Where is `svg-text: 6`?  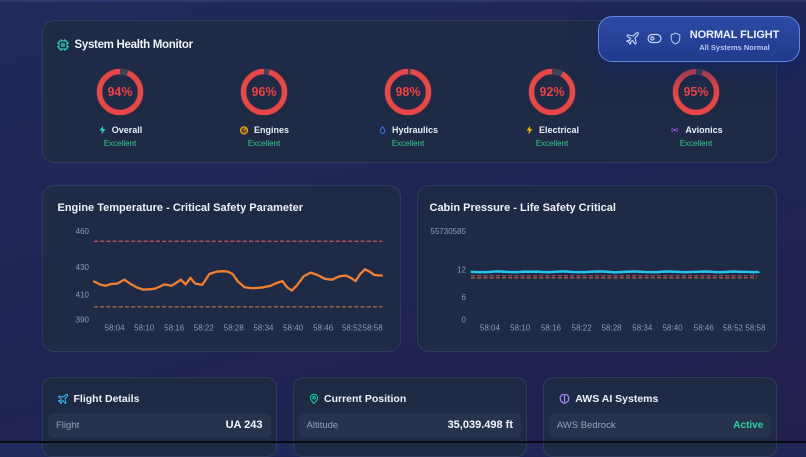
svg-text: 6 is located at coordinates (464, 297).